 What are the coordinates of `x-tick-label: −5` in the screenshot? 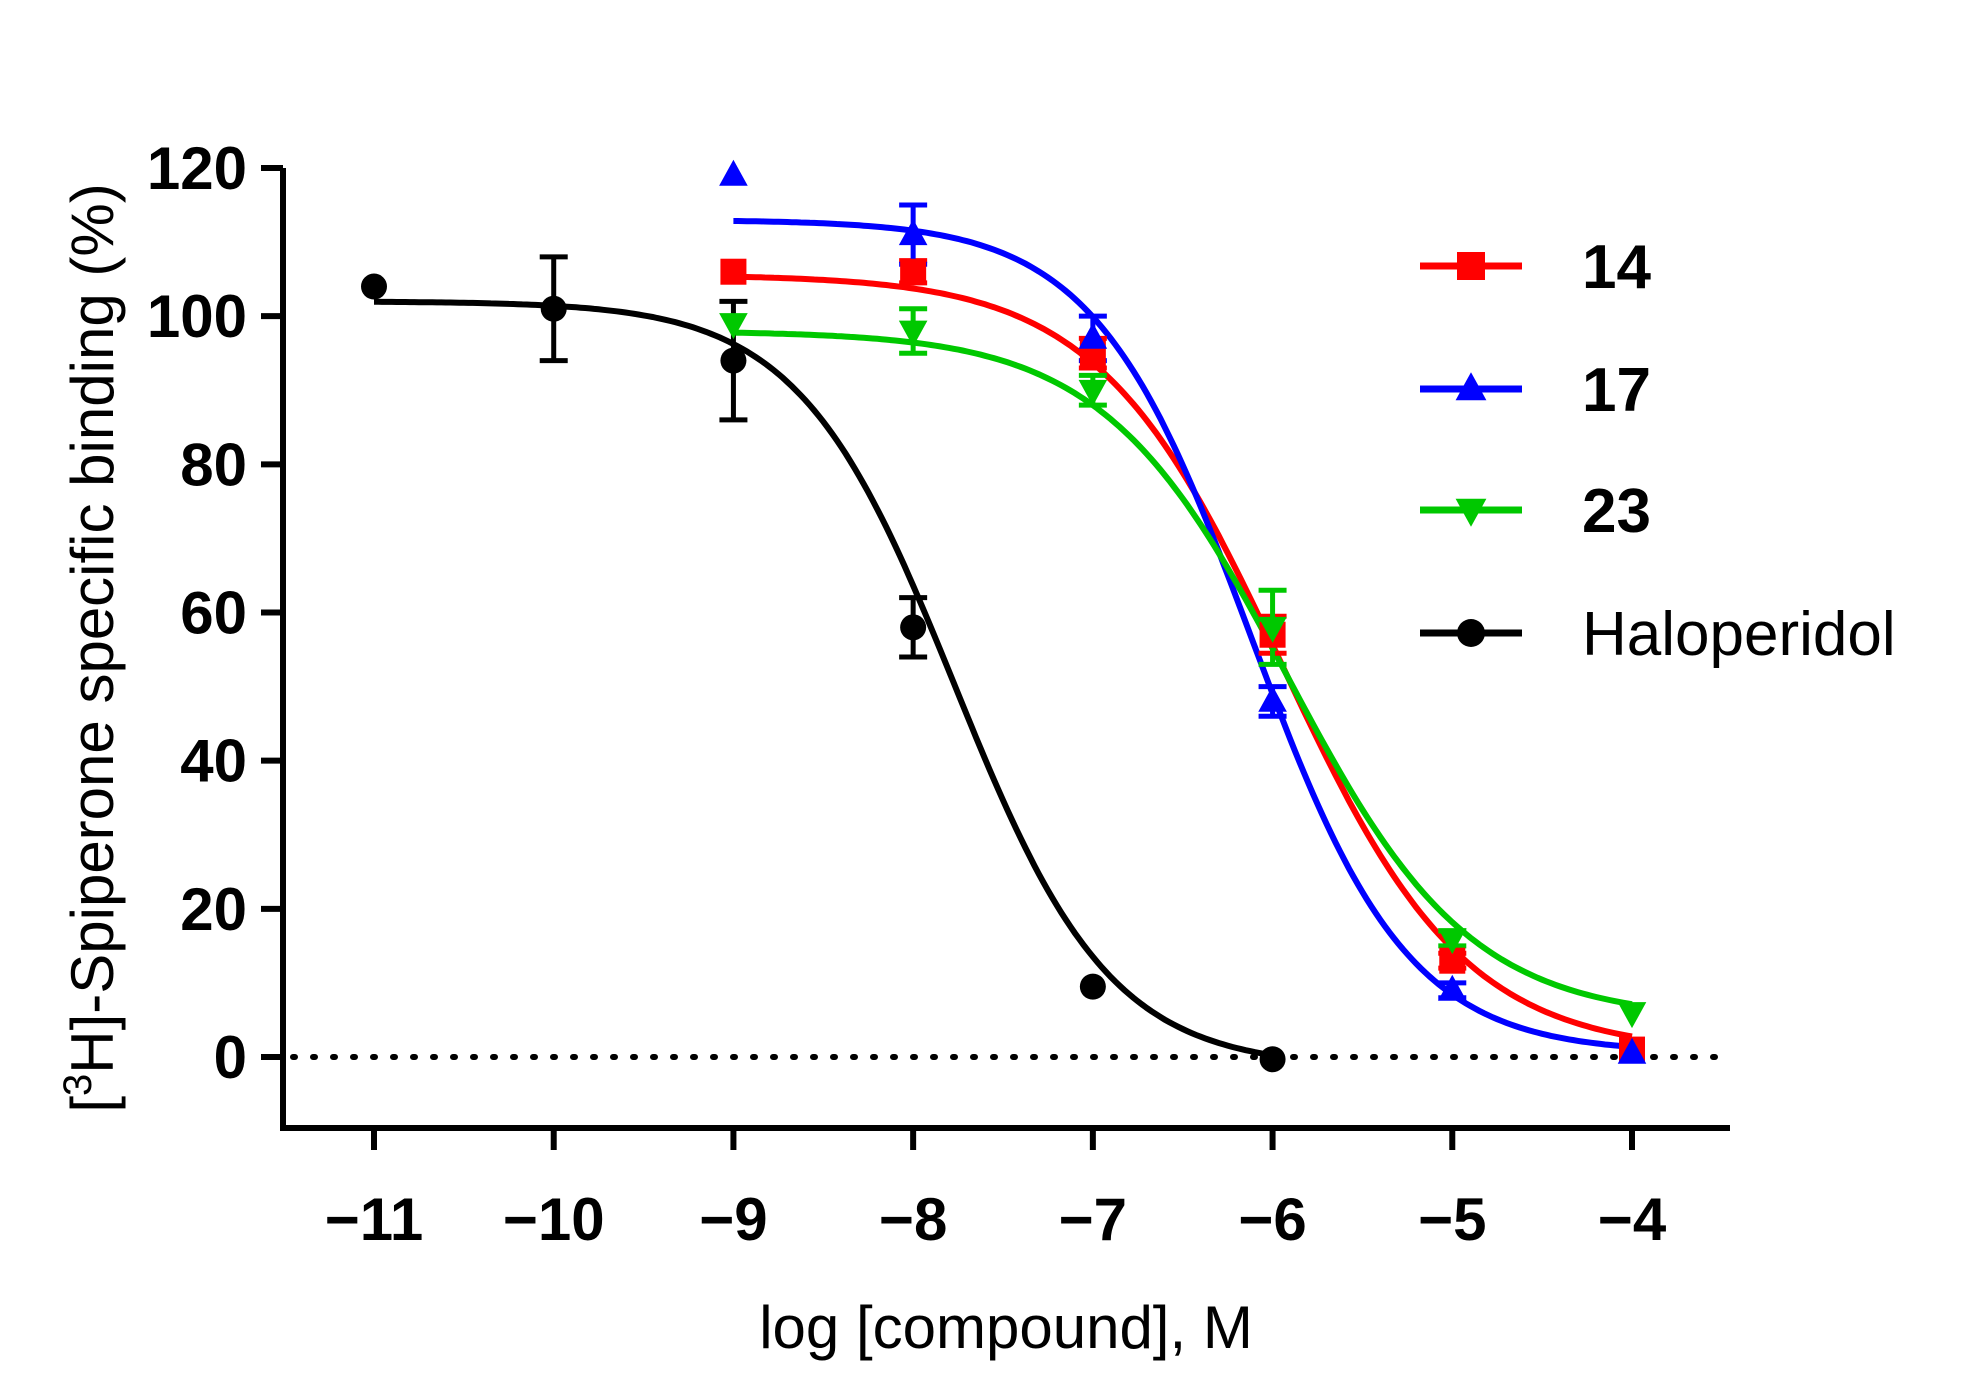 It's located at (1452, 1219).